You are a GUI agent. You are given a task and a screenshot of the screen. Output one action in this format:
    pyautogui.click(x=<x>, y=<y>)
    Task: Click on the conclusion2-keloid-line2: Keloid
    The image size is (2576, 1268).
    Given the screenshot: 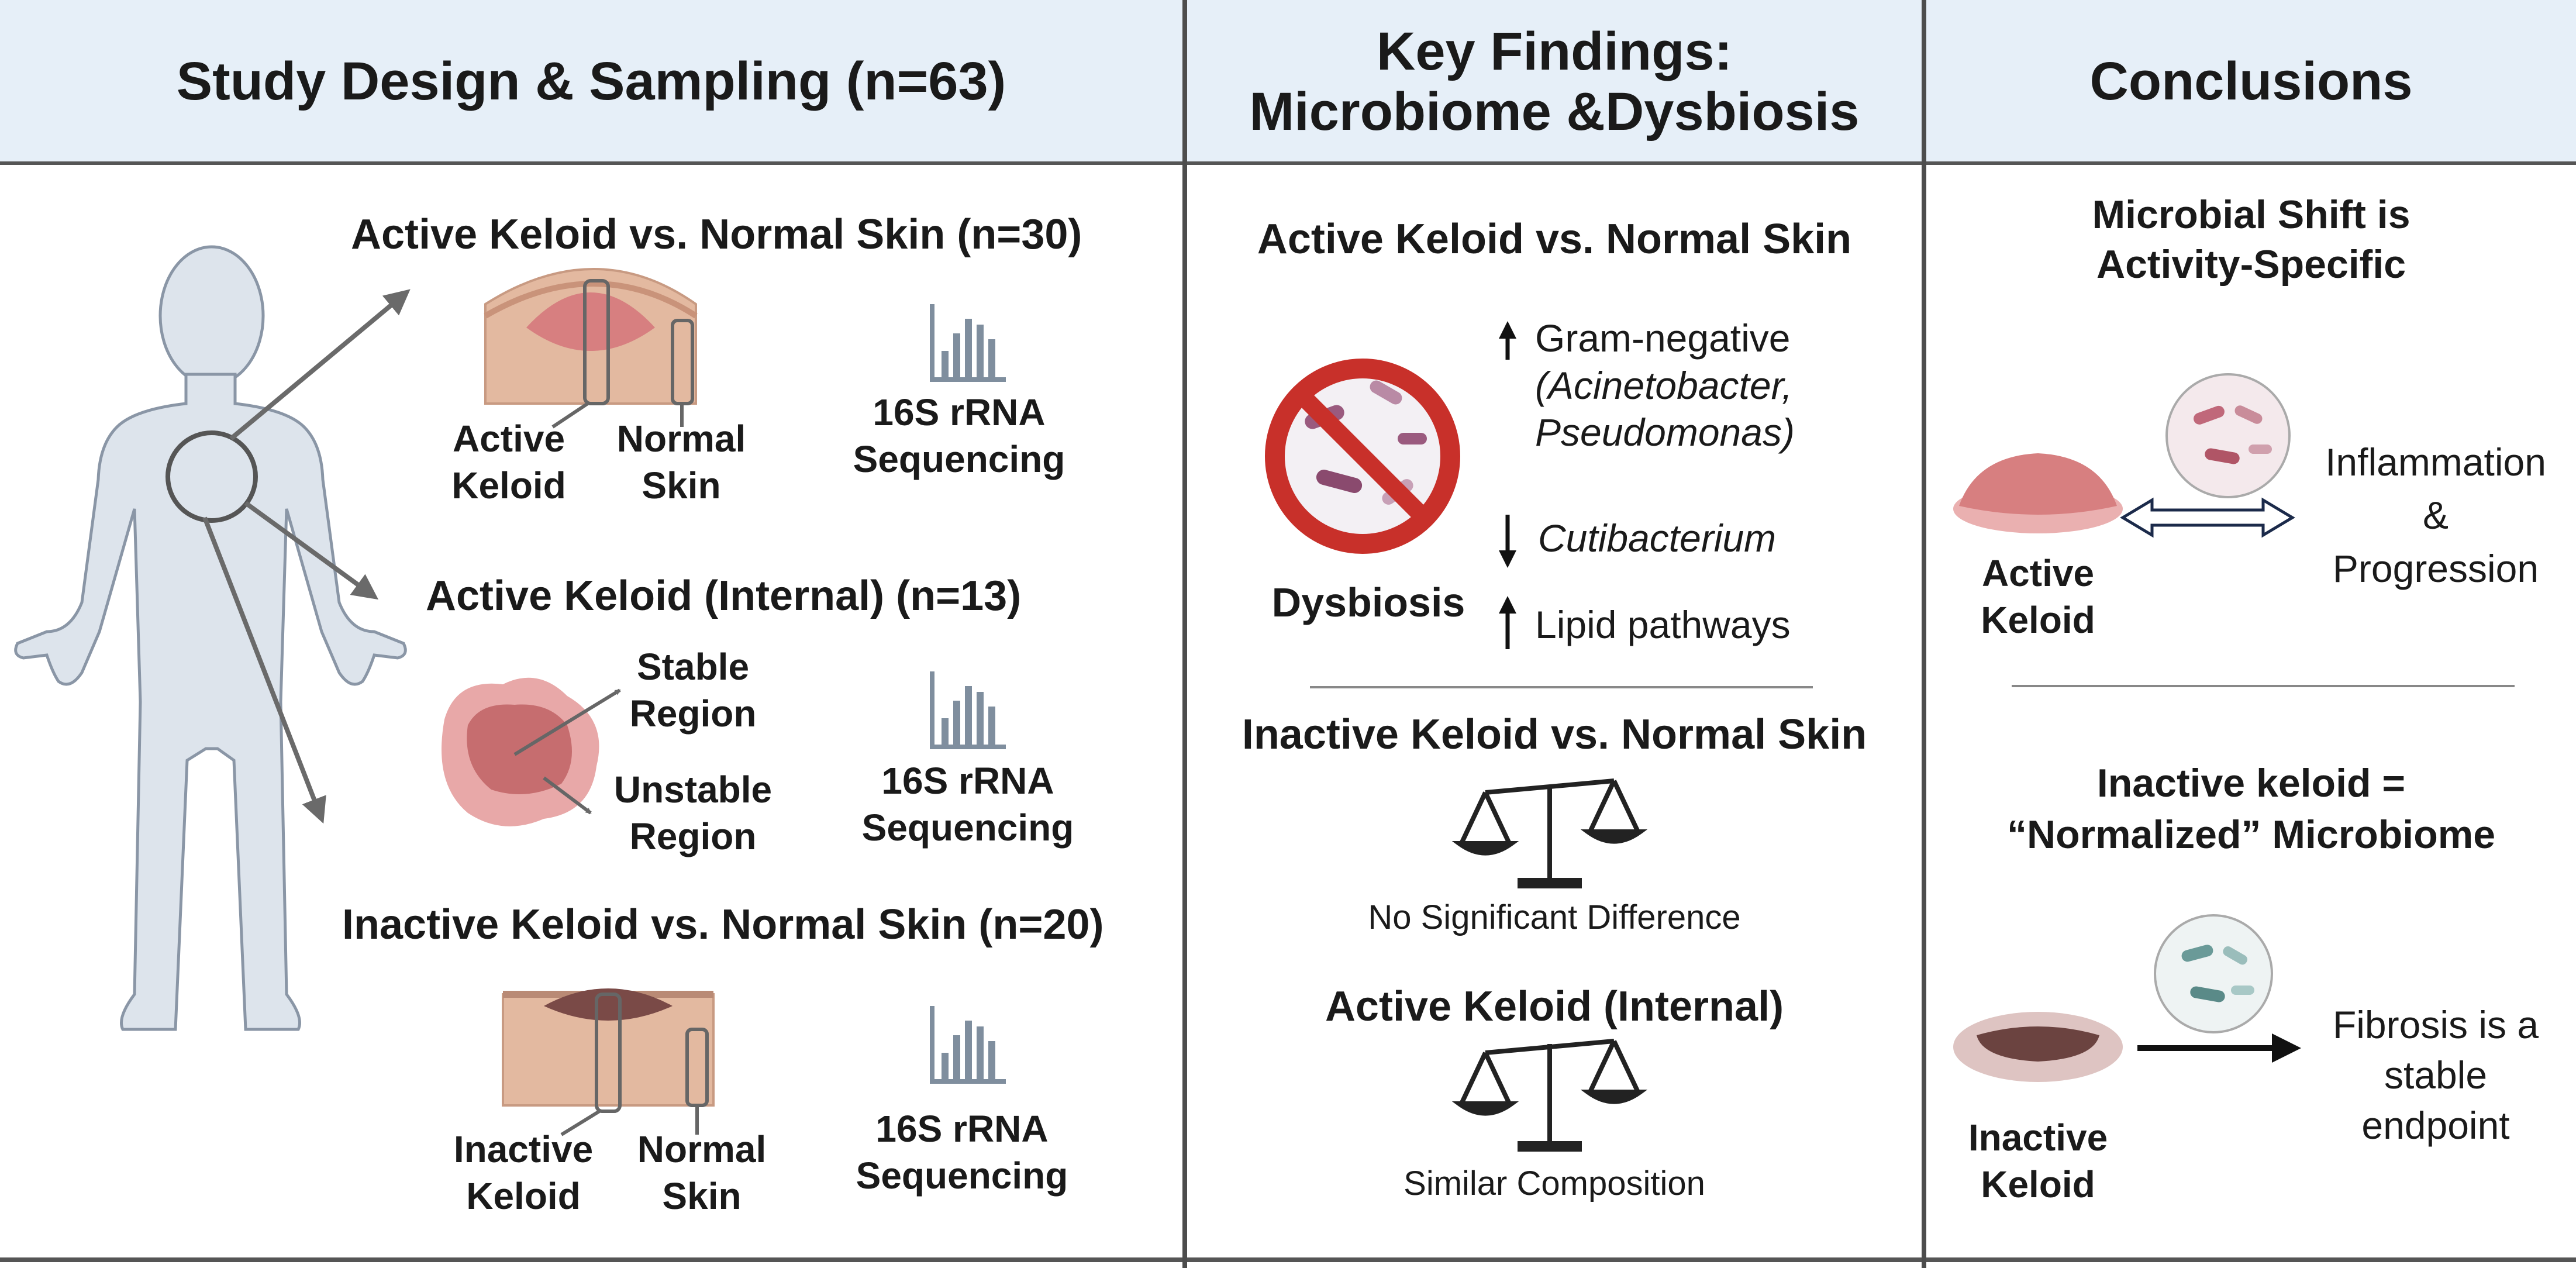 What is the action you would take?
    pyautogui.click(x=2038, y=1184)
    